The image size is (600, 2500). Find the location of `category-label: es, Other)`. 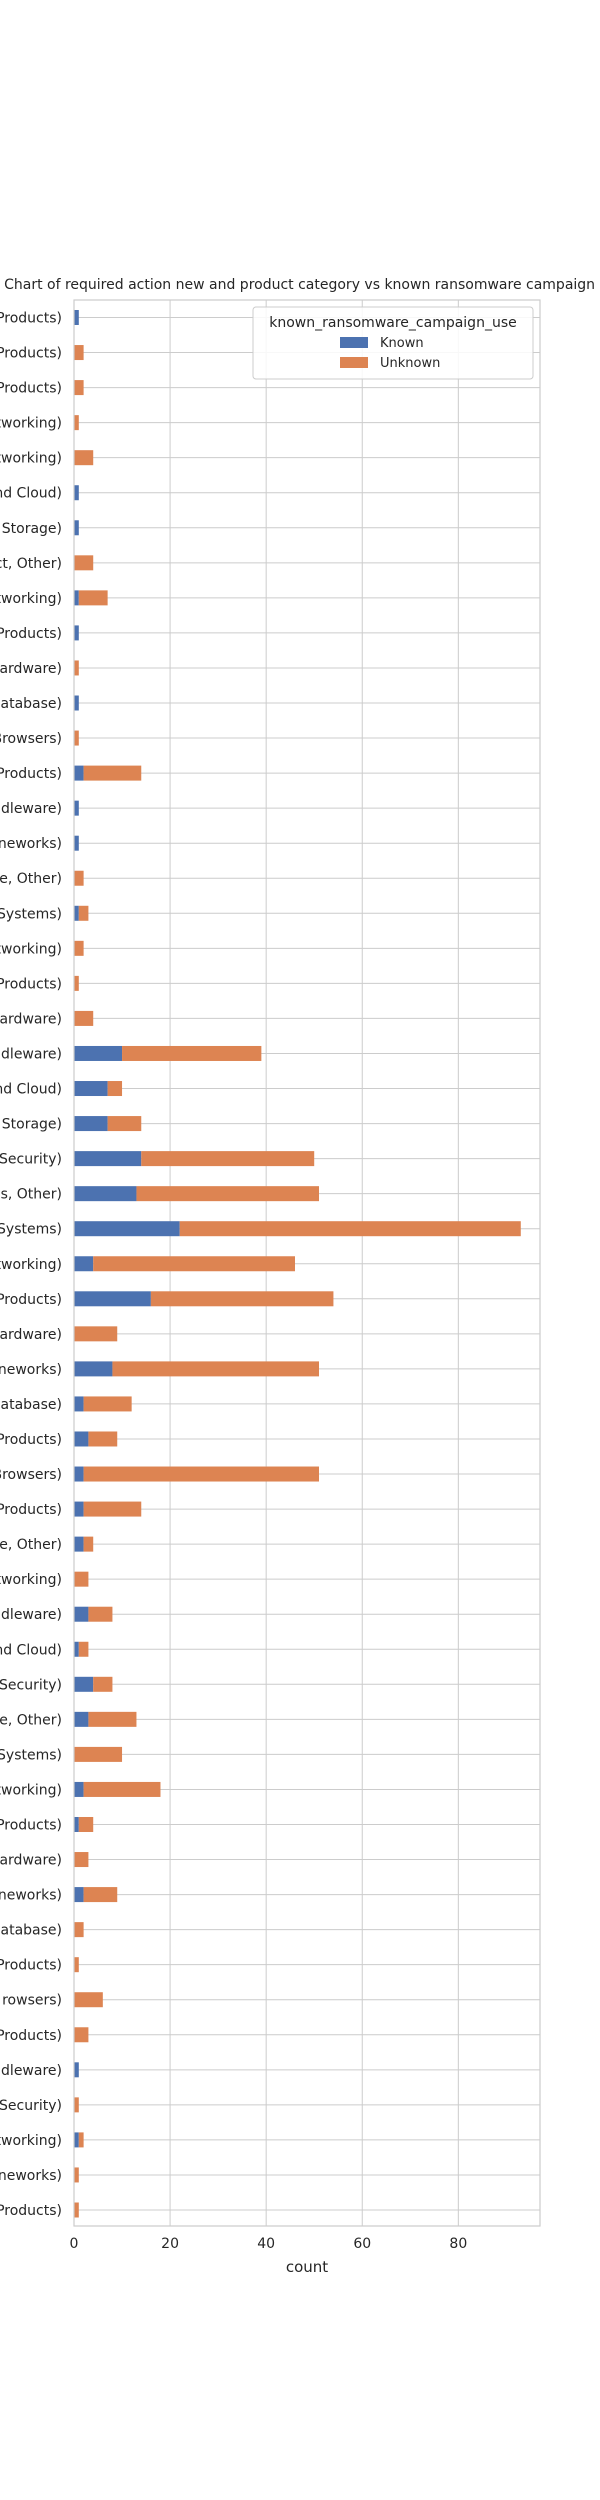

category-label: es, Other) is located at coordinates (31, 1195).